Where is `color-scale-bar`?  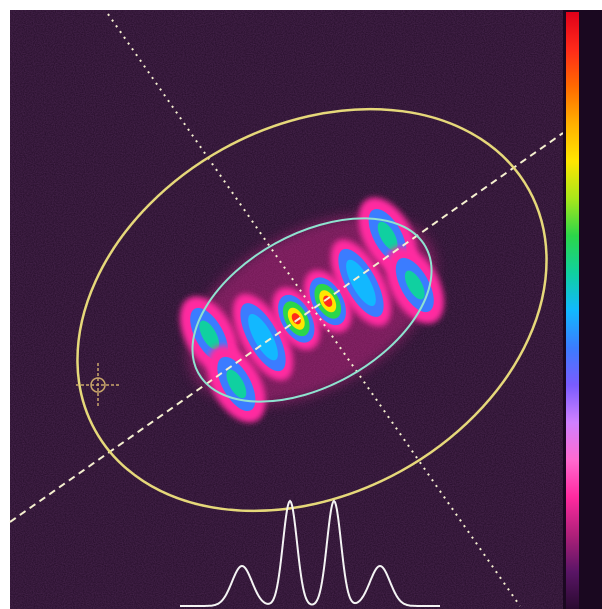
color-scale-bar is located at coordinates (572, 310).